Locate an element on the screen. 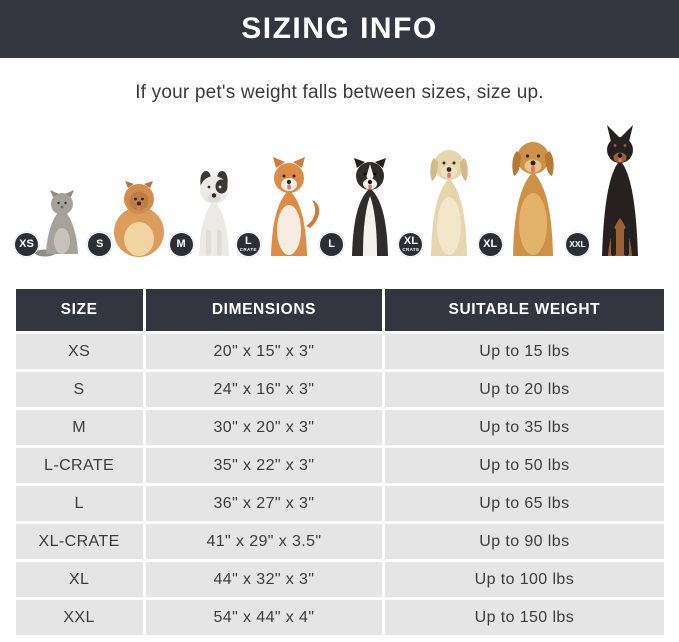  cell-size: L-CRATE is located at coordinates (79, 465).